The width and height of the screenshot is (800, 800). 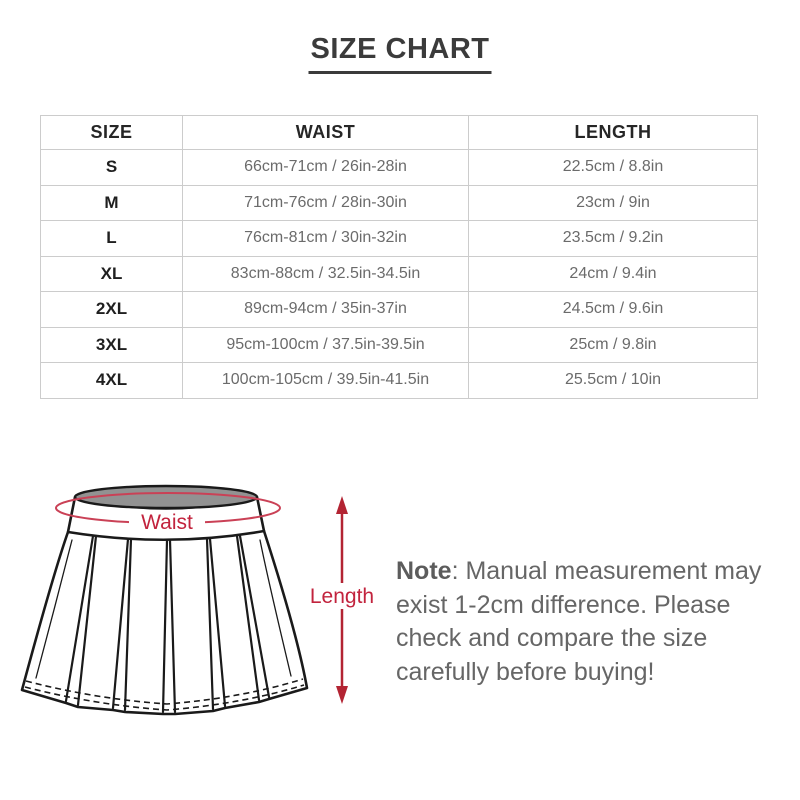 What do you see at coordinates (424, 571) in the screenshot?
I see `note-label: Note` at bounding box center [424, 571].